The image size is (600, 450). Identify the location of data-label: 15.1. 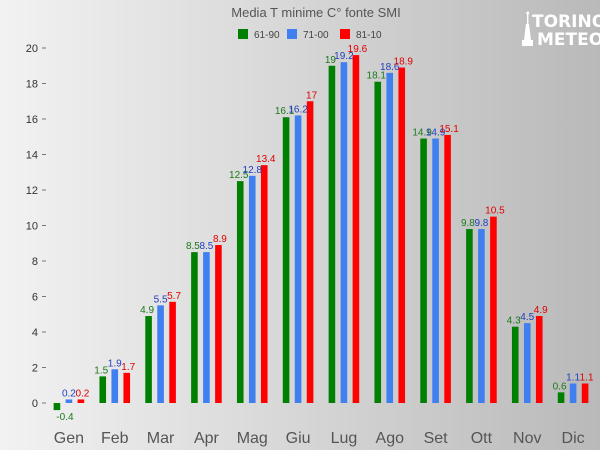
(449, 129).